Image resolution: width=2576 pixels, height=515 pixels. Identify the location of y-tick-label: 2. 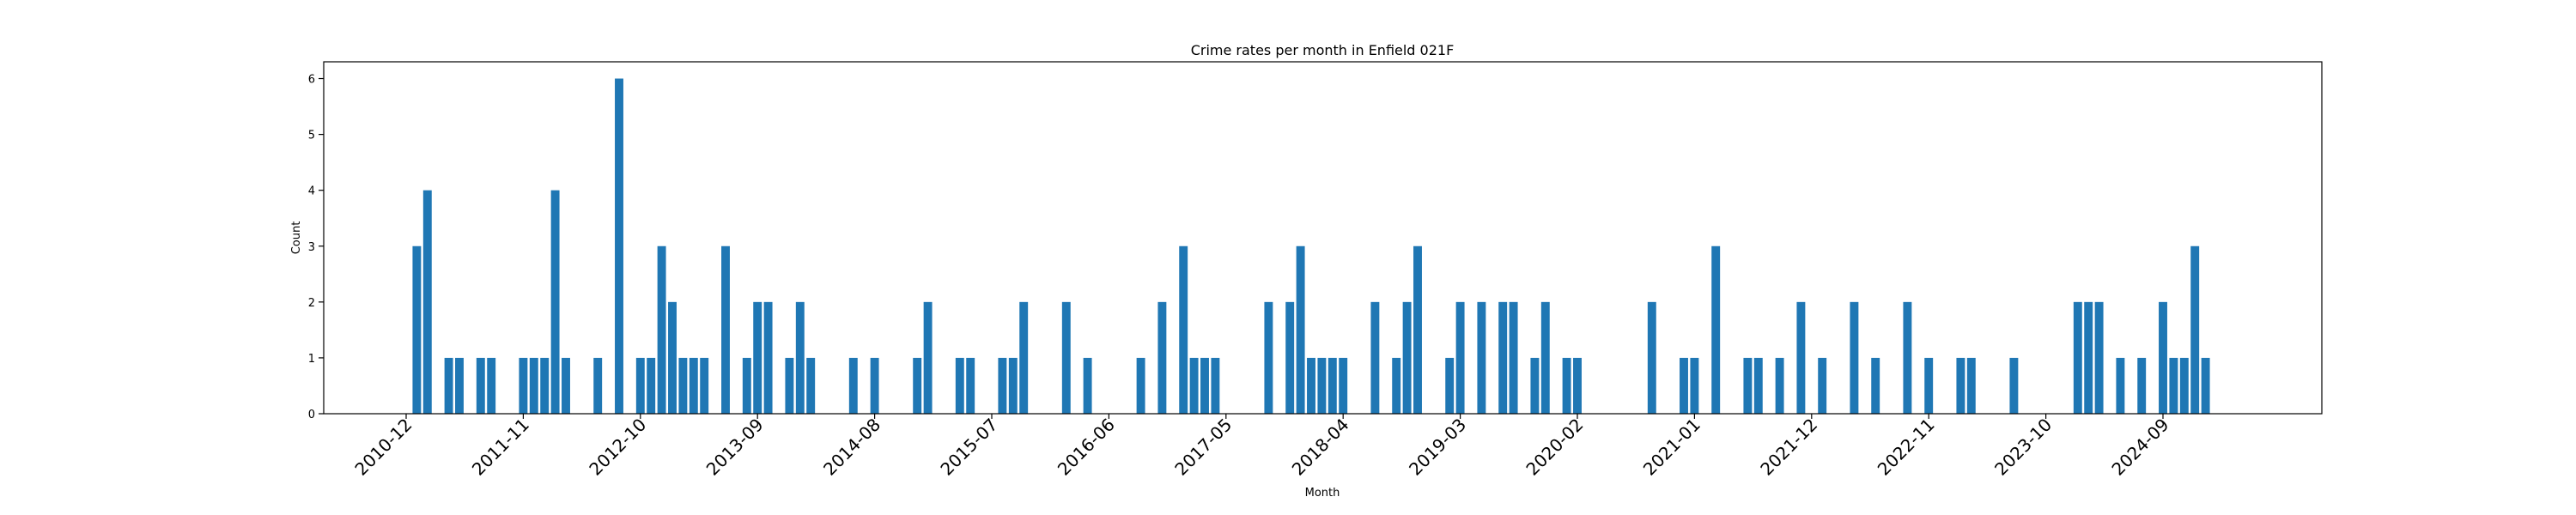
(312, 303).